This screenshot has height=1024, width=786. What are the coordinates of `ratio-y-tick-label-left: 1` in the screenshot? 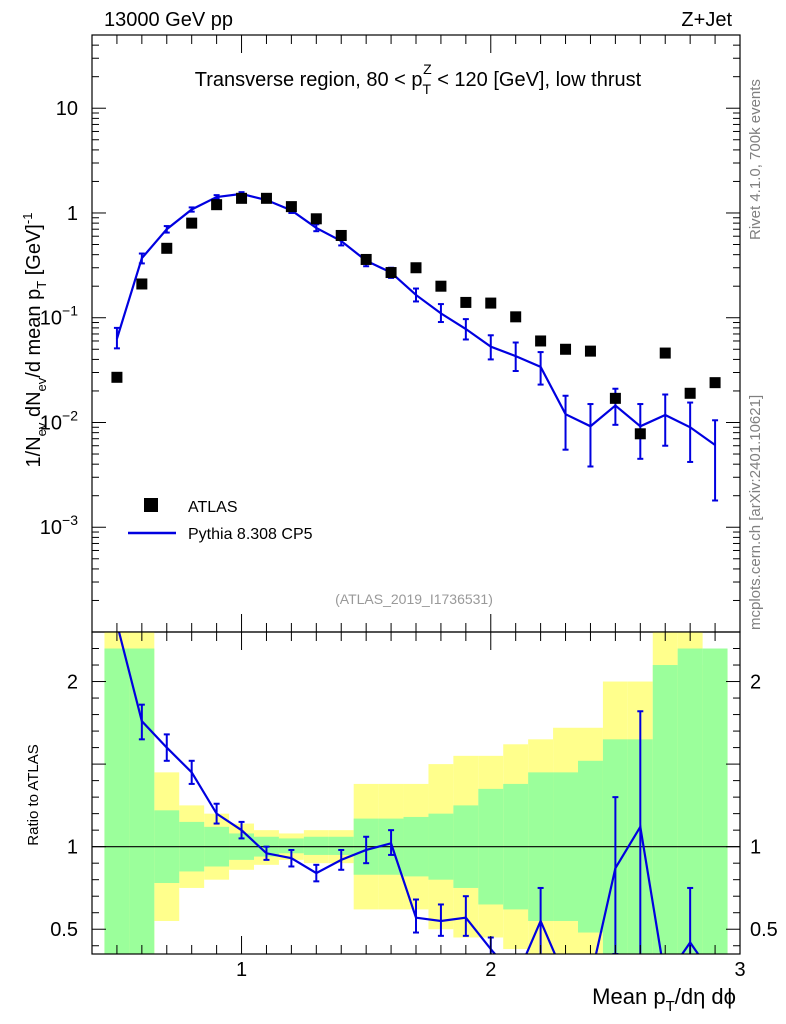 It's located at (72, 848).